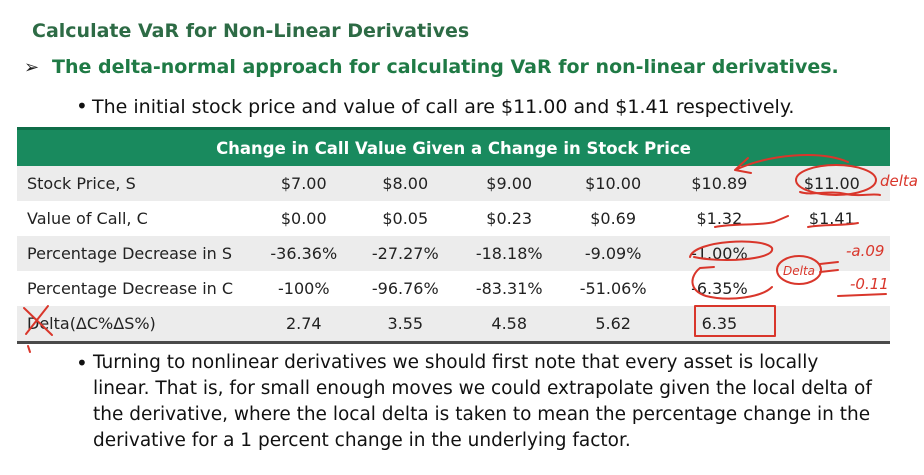  What do you see at coordinates (304, 253) in the screenshot?
I see `table-cell: -36.36%` at bounding box center [304, 253].